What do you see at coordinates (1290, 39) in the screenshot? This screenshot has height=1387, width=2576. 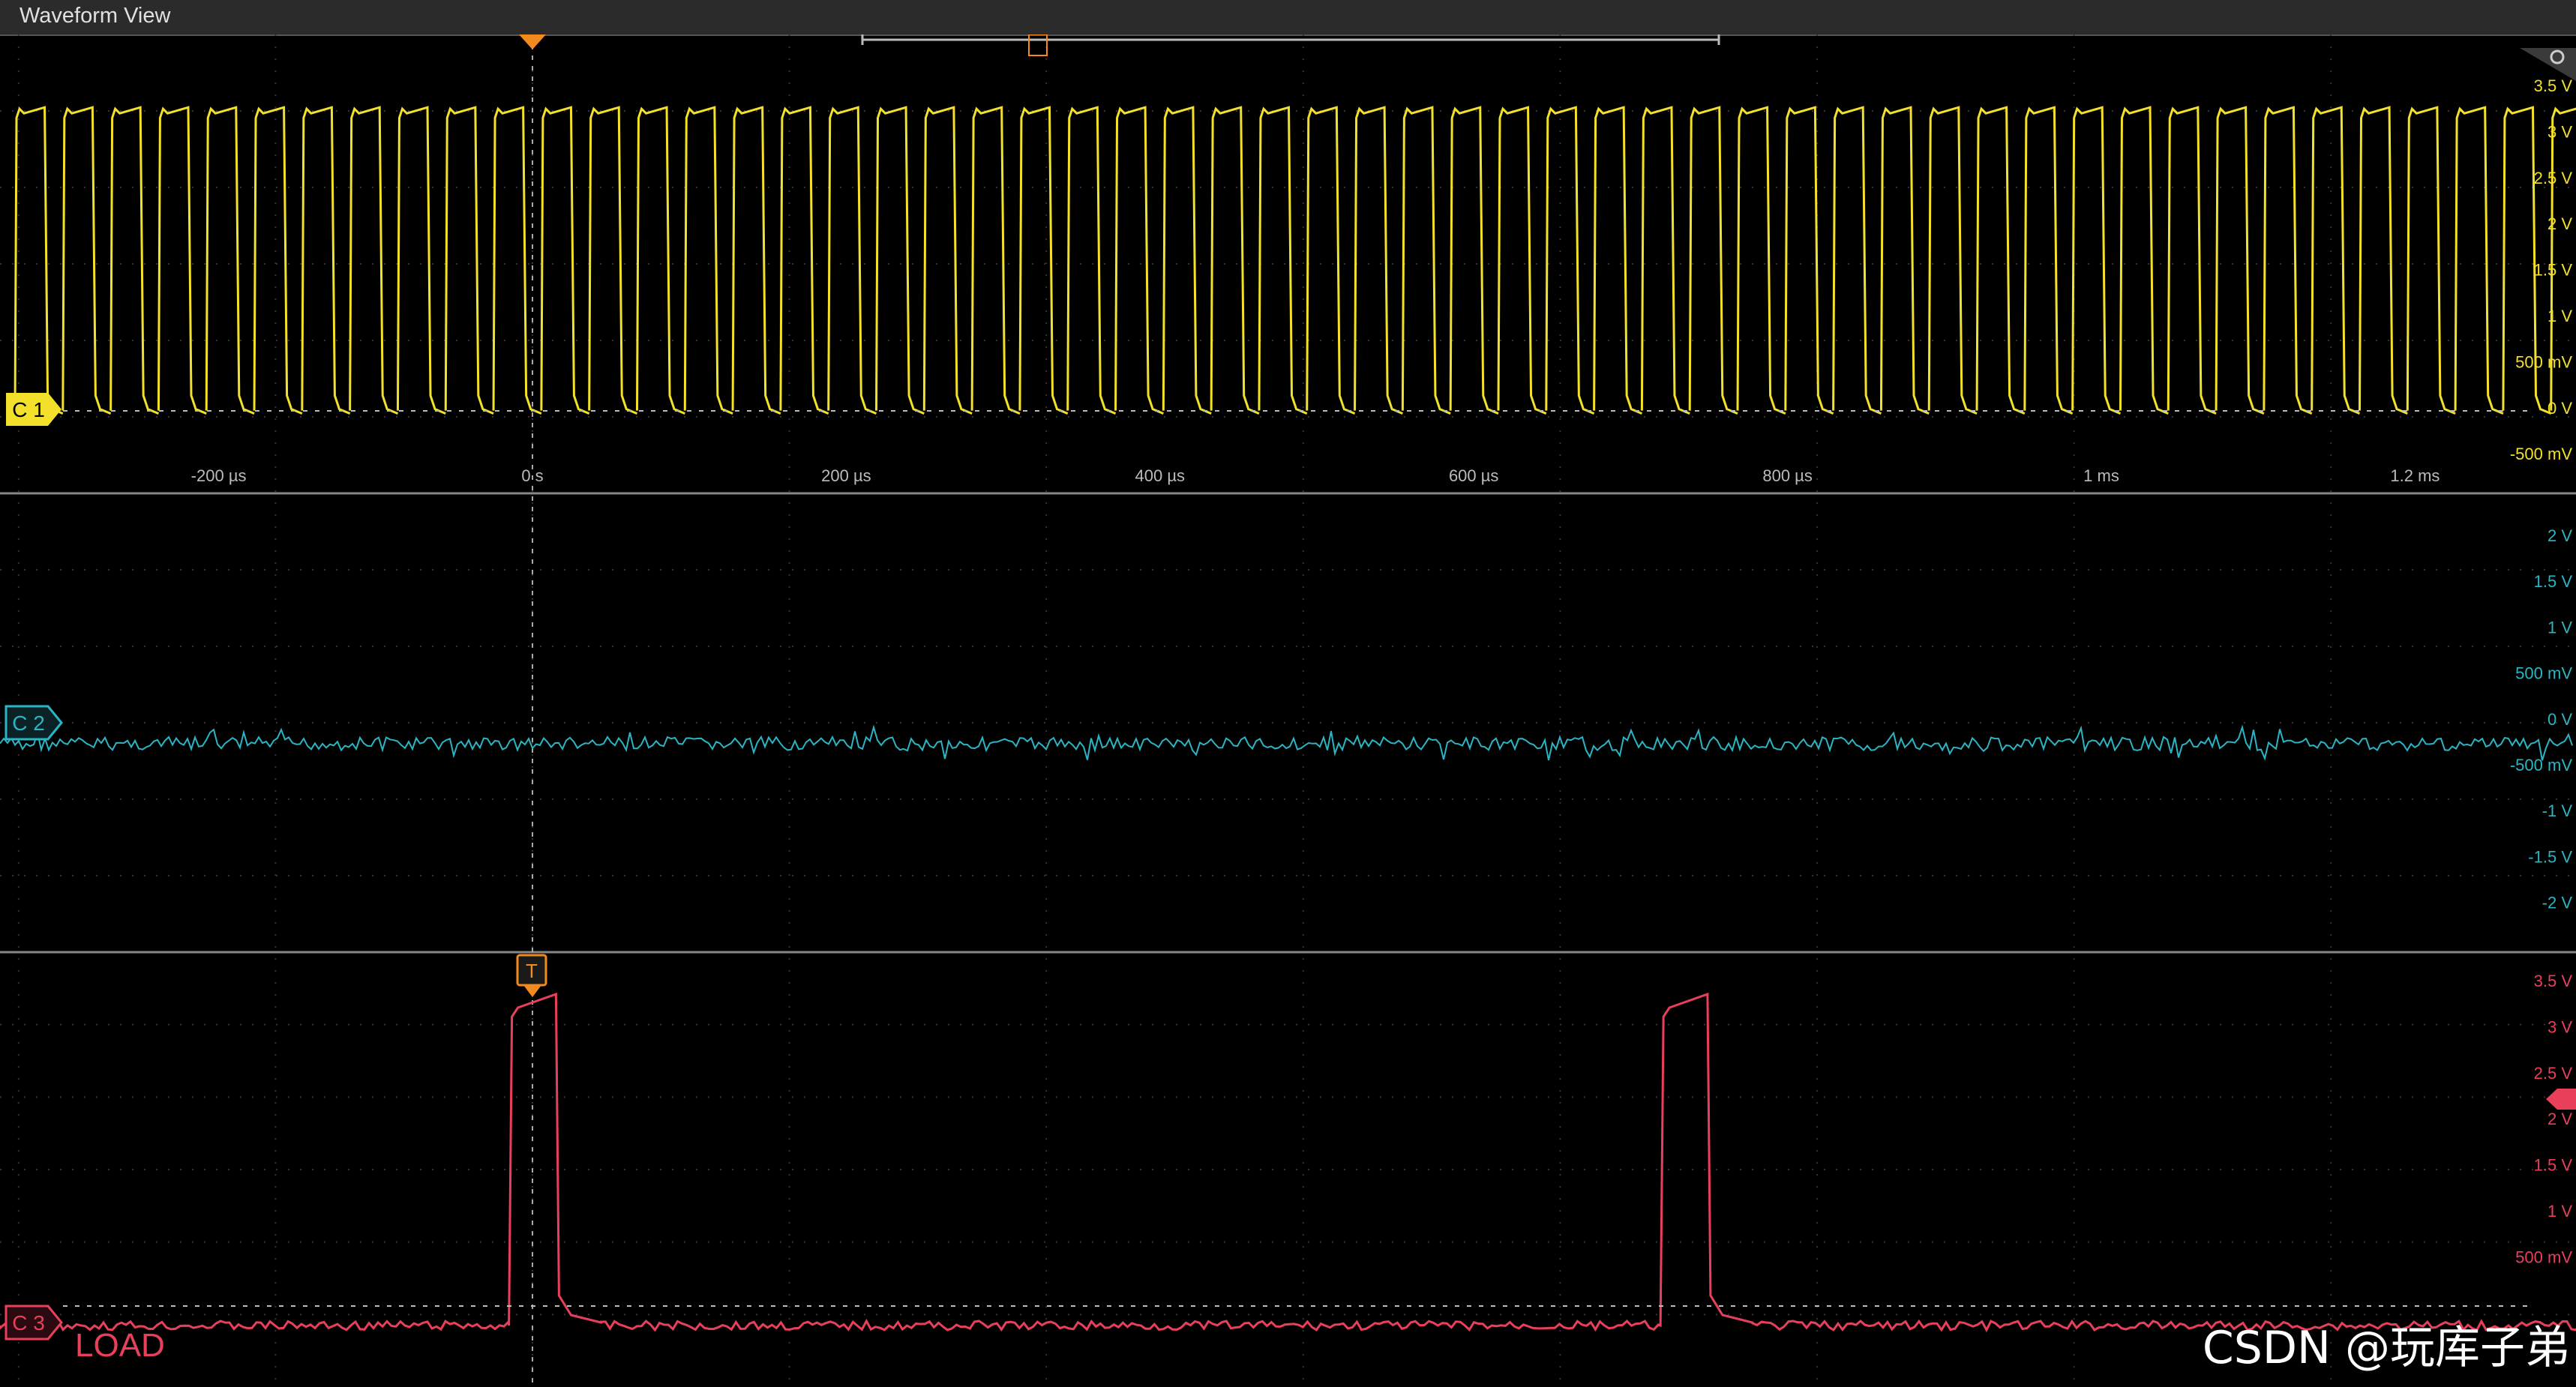 I see `timebase-overview` at bounding box center [1290, 39].